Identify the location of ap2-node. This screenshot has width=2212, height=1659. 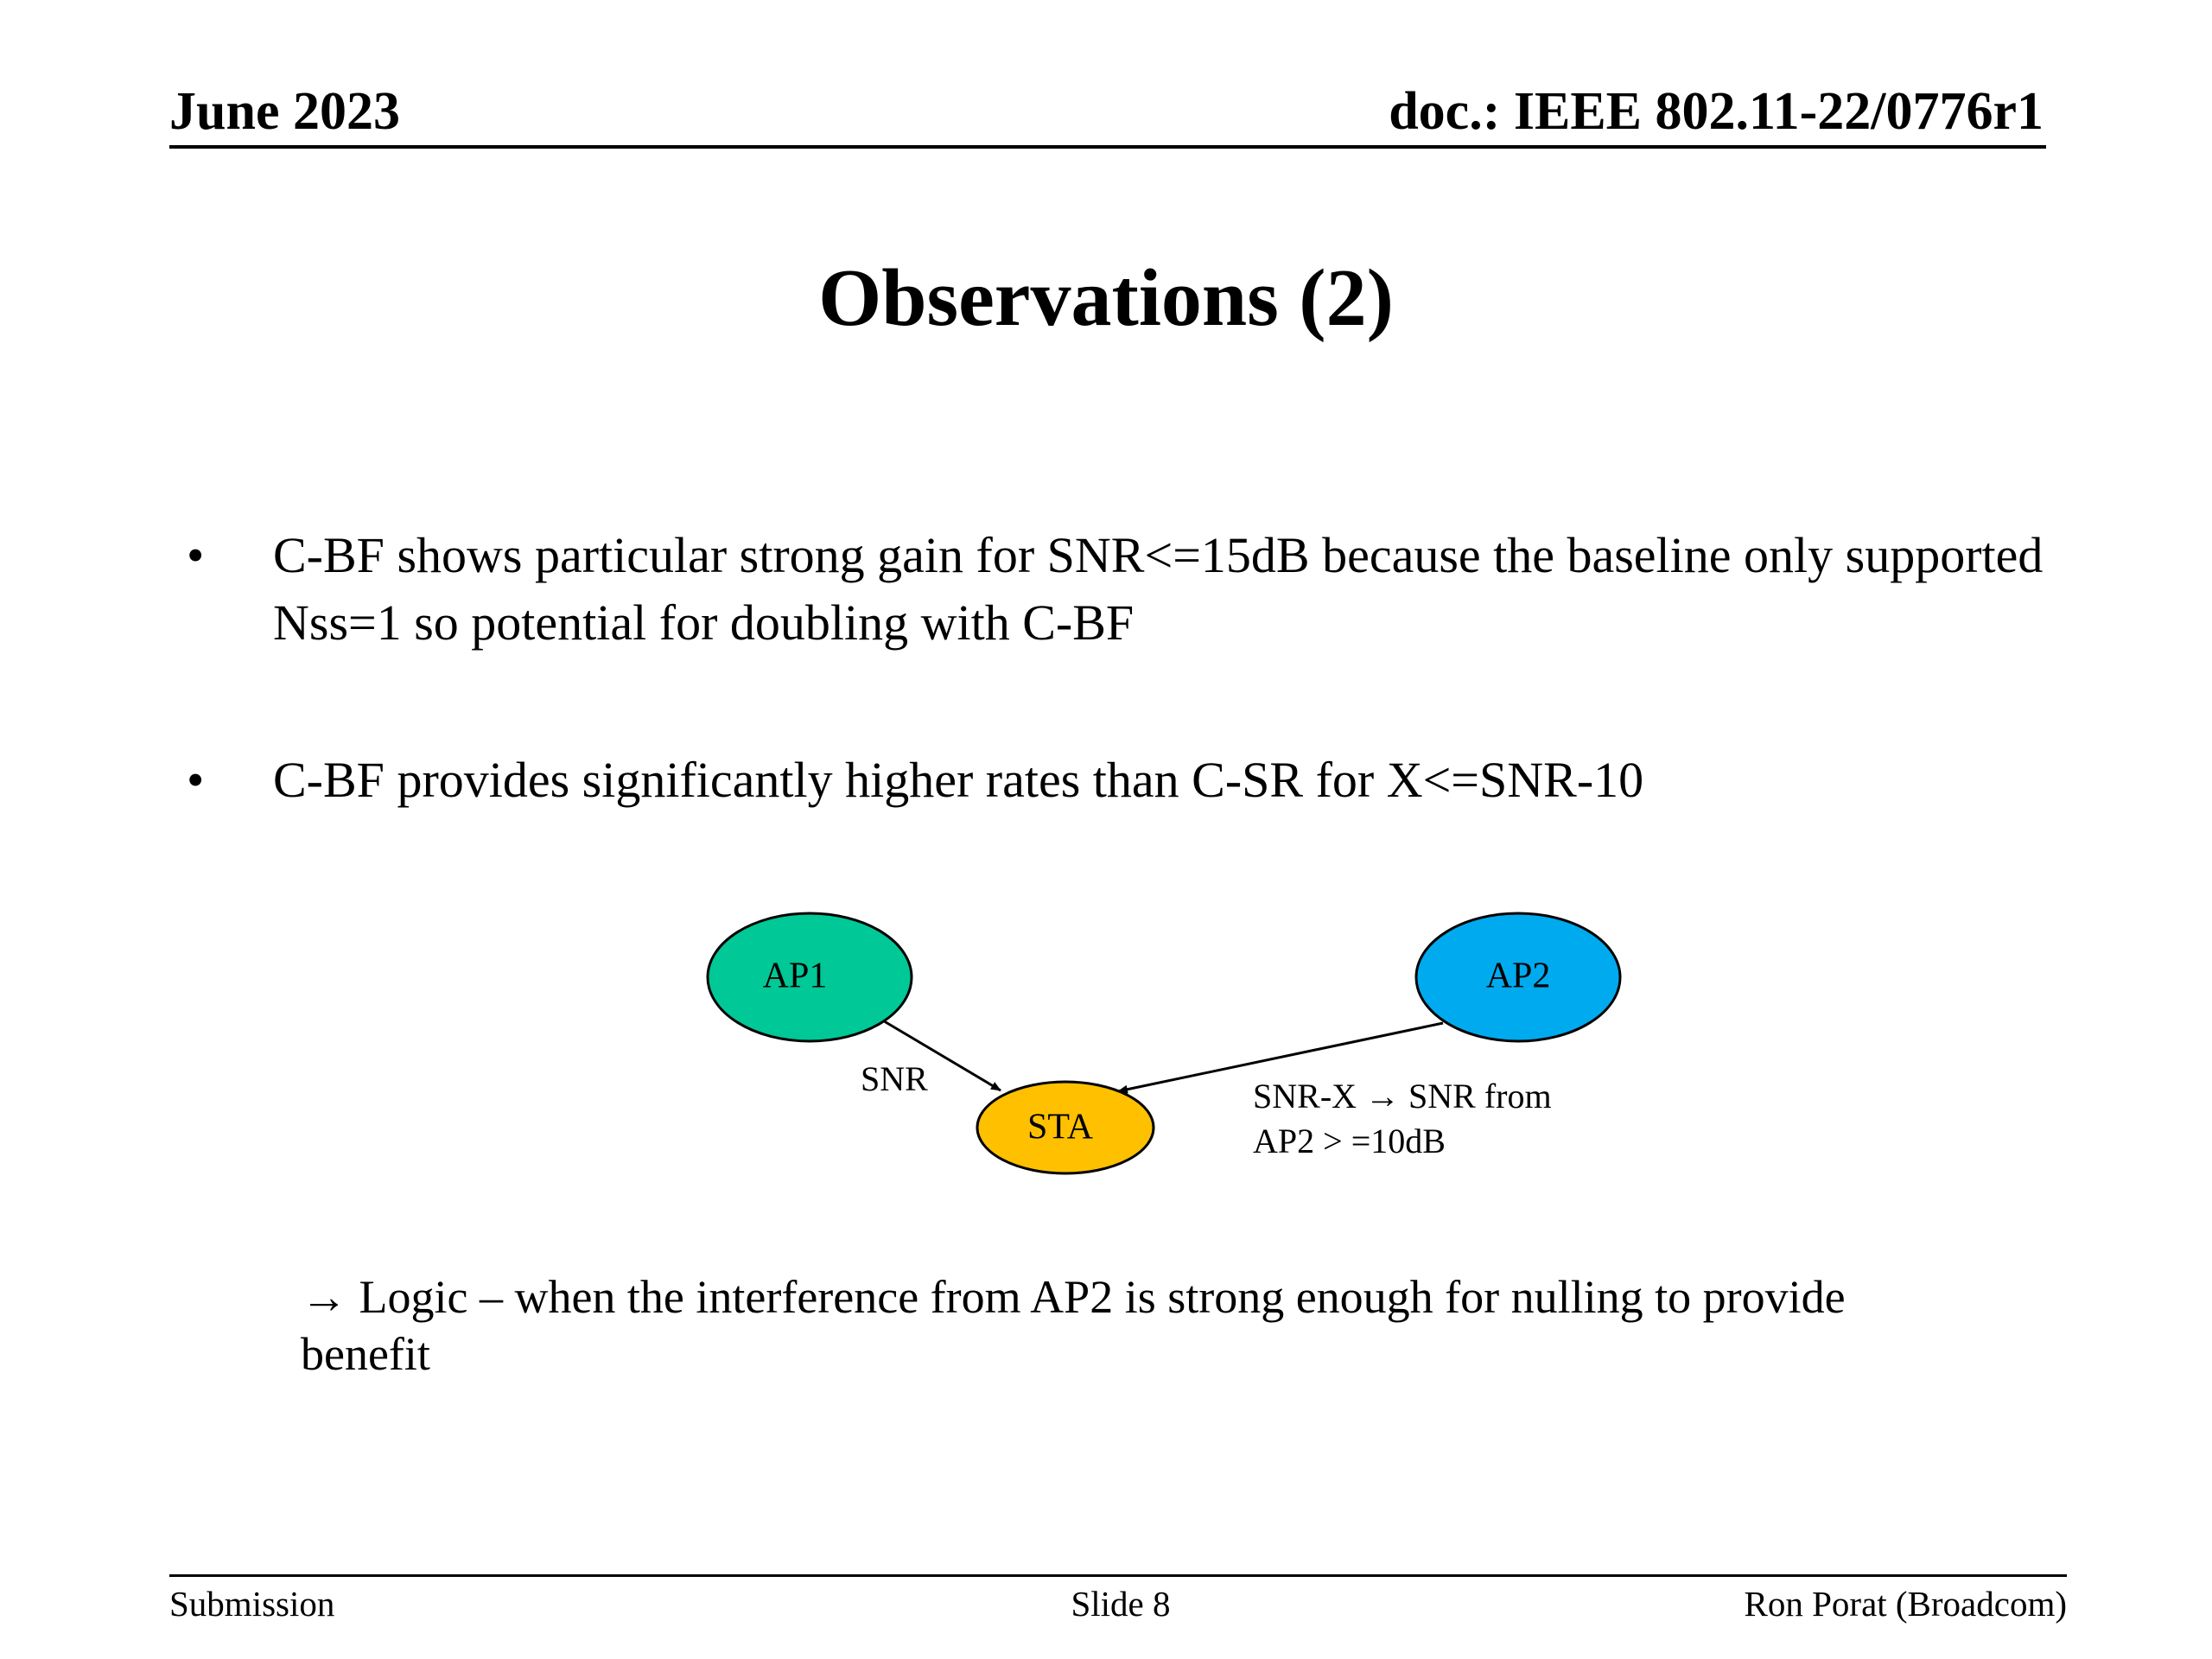
(1518, 977).